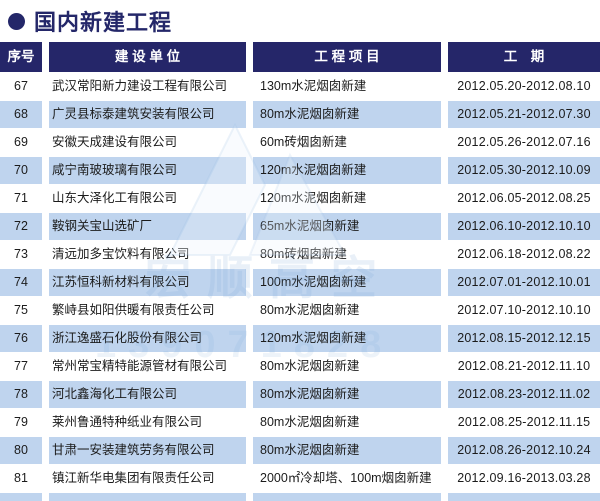 The width and height of the screenshot is (600, 501). Describe the element at coordinates (147, 450) in the screenshot. I see `company-cell: 甘肃一安装建筑劳务有限公司` at that location.